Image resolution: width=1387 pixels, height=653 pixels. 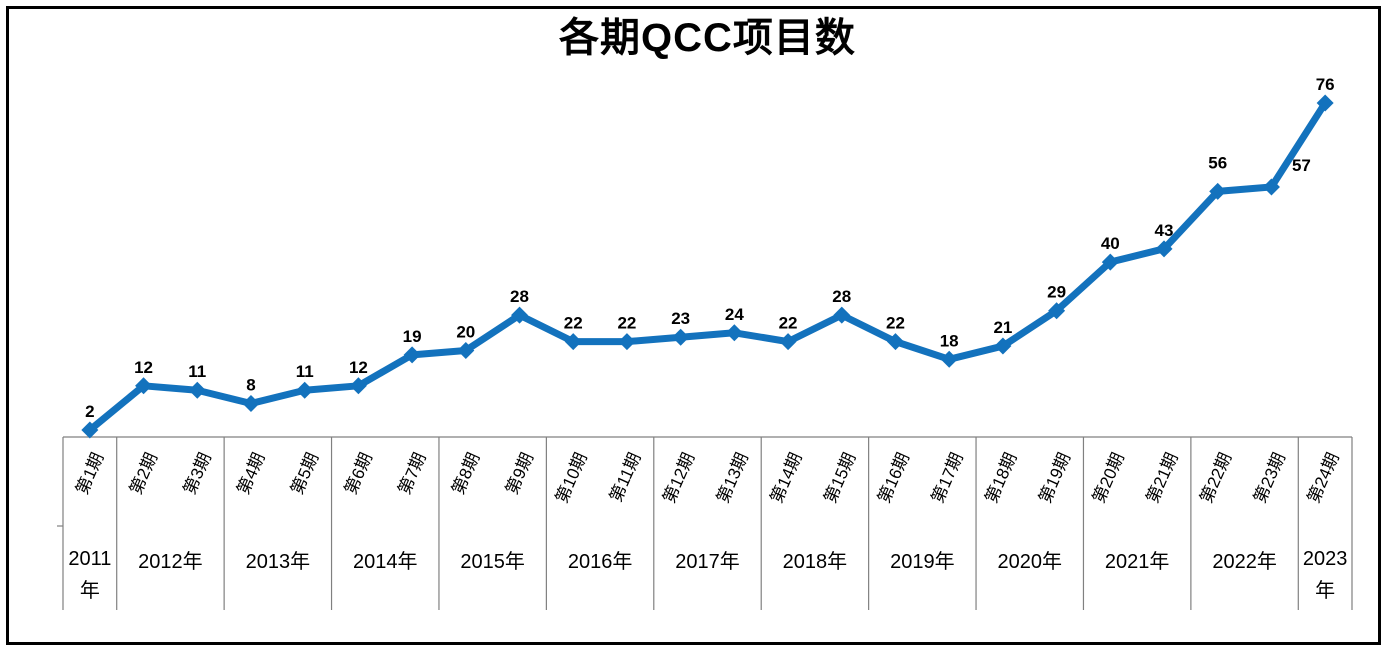 I want to click on category-label: 第2期, so click(x=143, y=473).